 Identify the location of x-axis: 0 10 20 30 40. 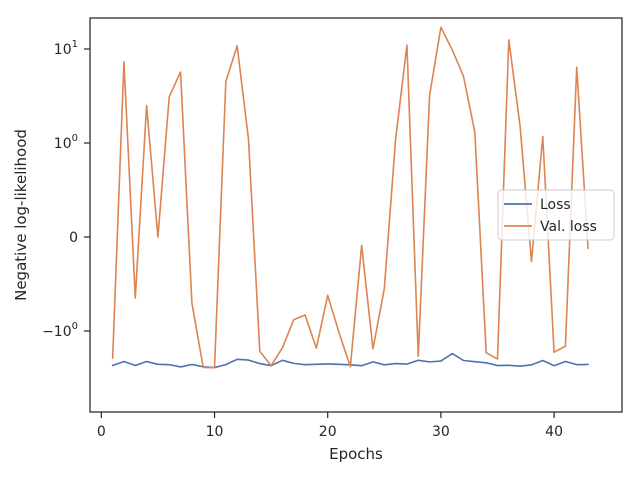
(330, 426).